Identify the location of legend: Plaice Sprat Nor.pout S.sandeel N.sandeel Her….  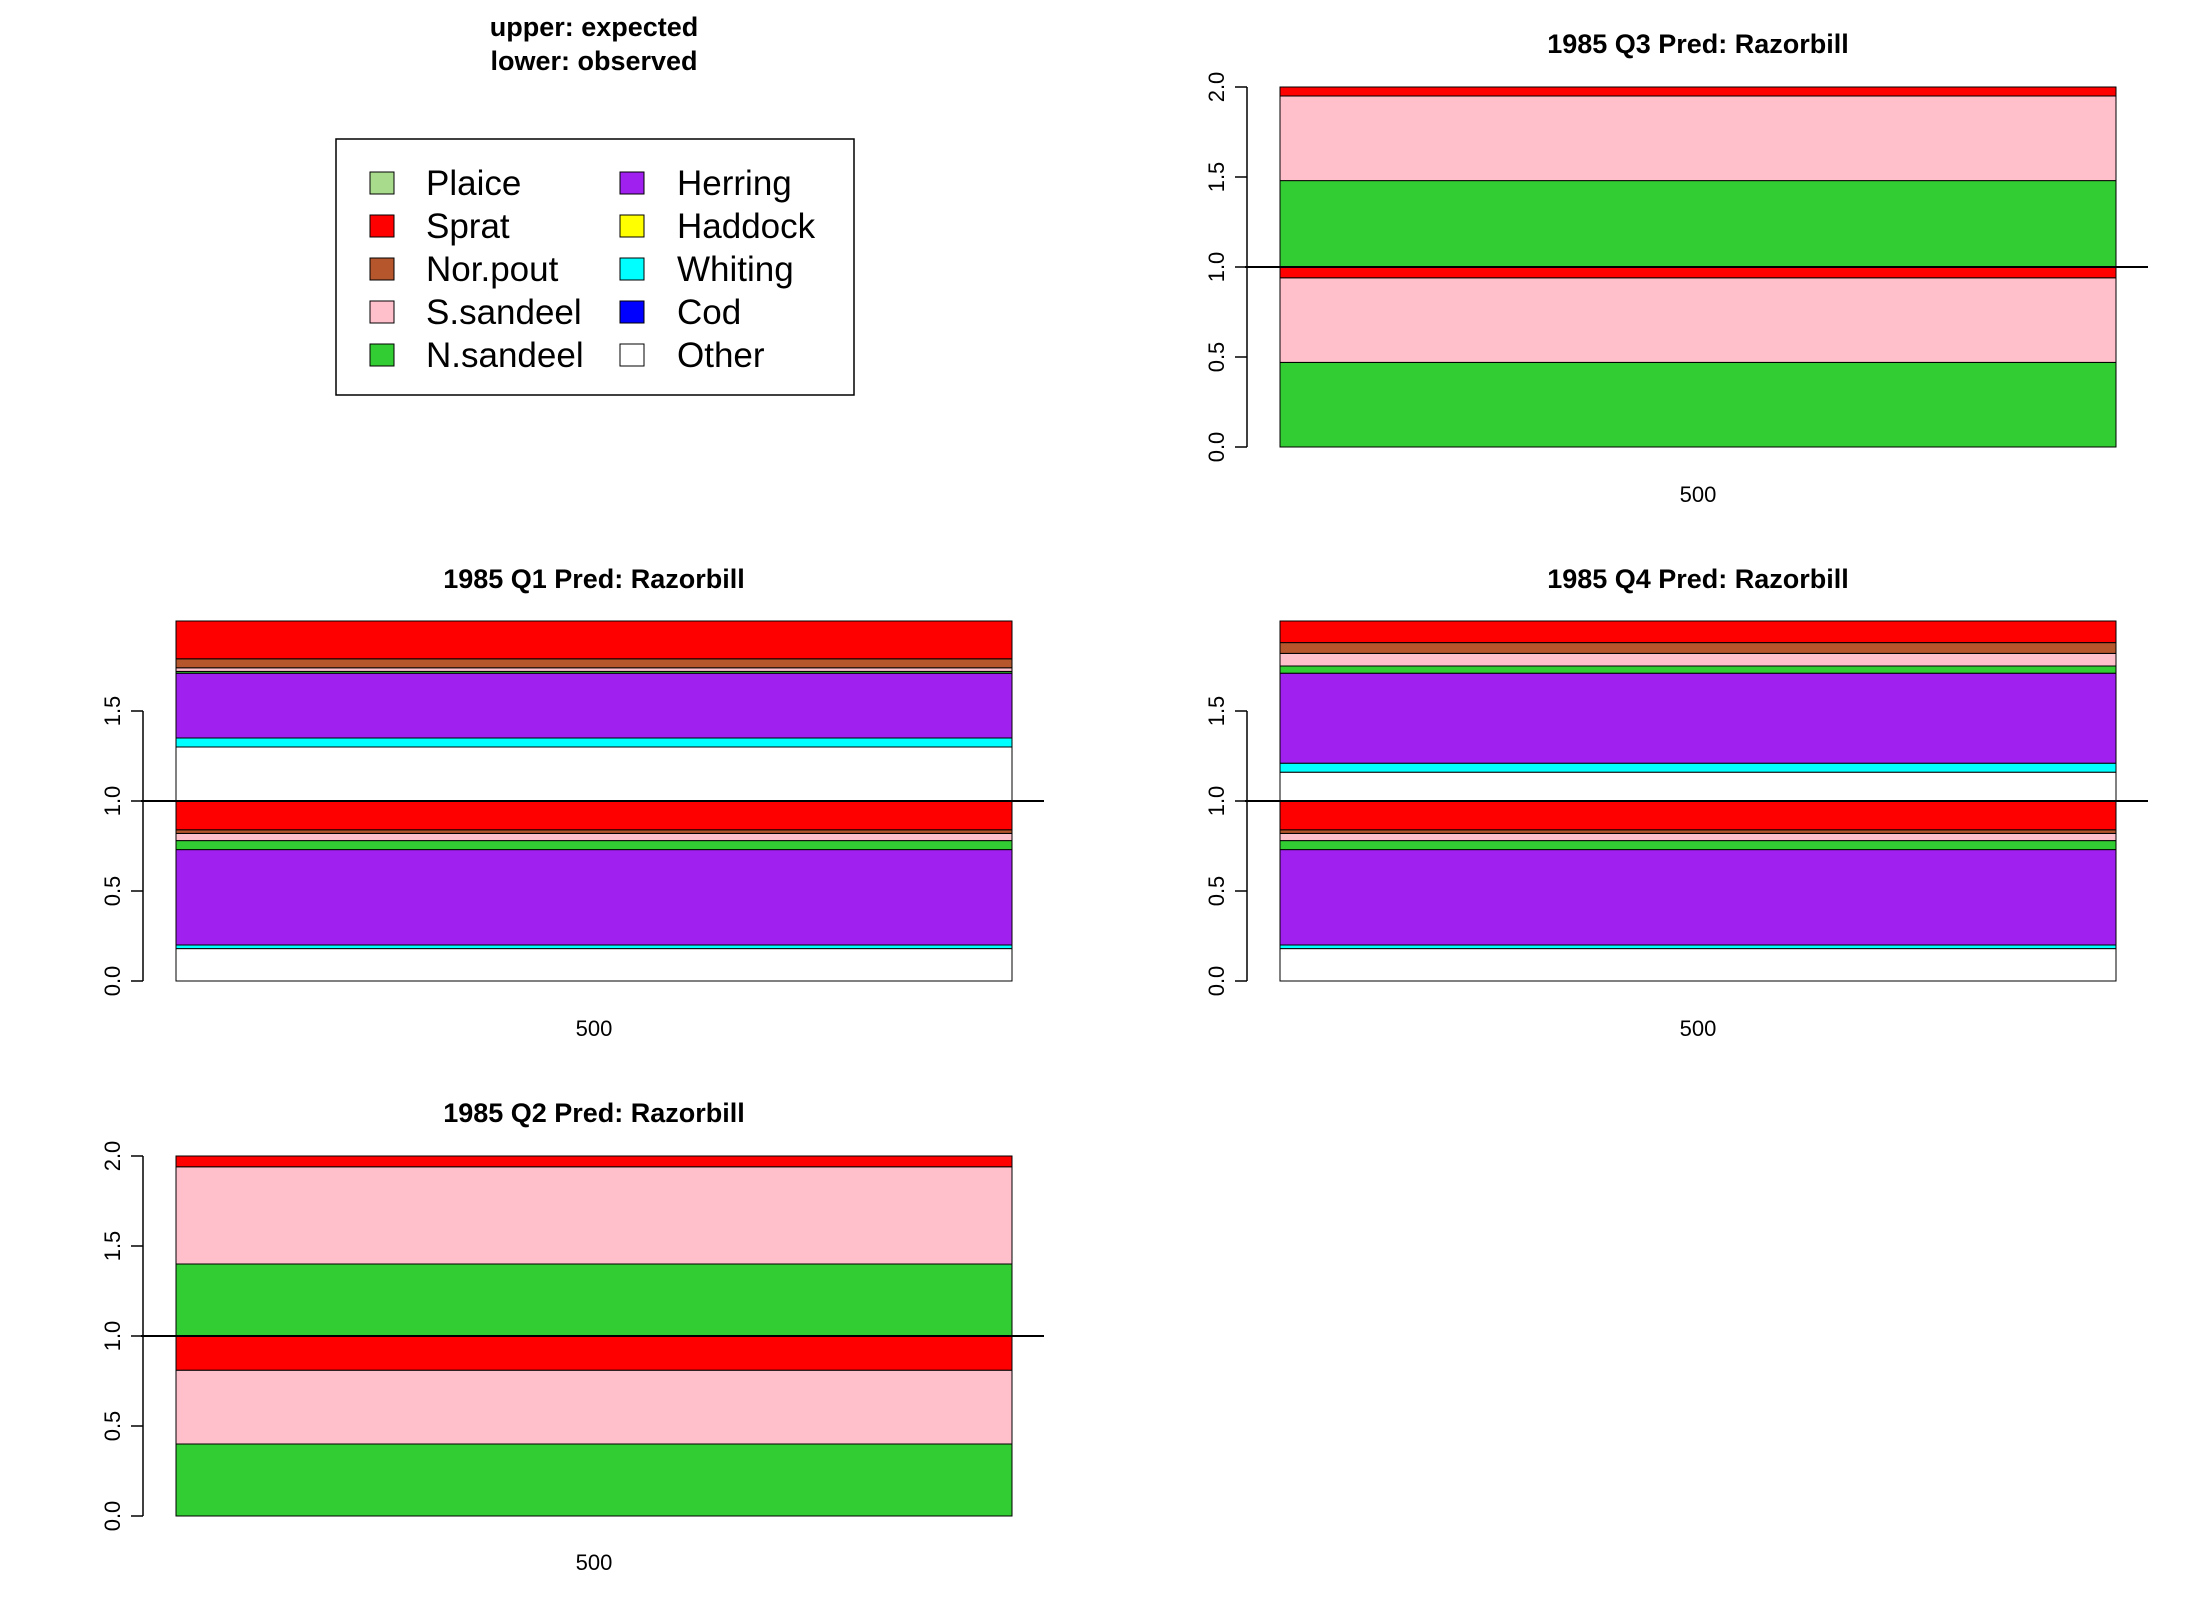
(595, 267).